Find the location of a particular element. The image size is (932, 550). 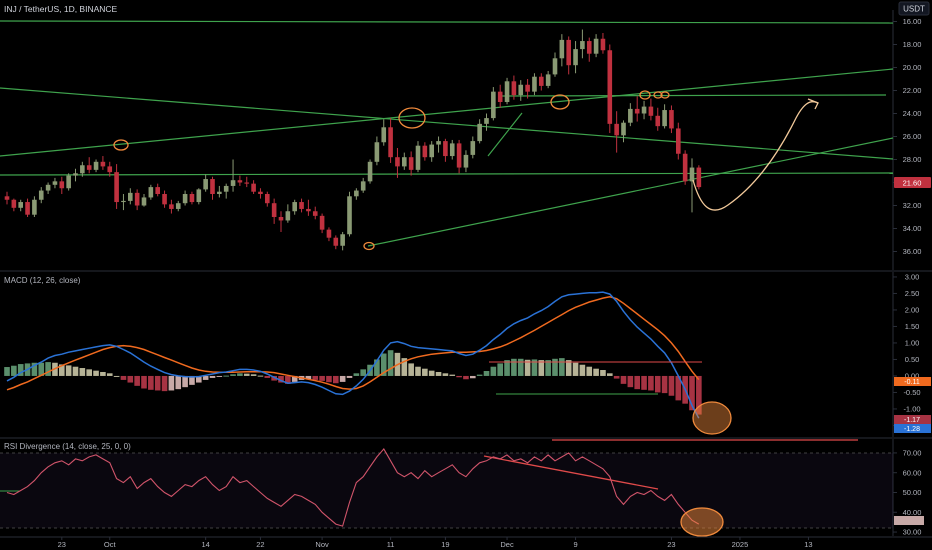

macd-value-tags: -0.11 -1.17 -1.28 is located at coordinates (912, 405).